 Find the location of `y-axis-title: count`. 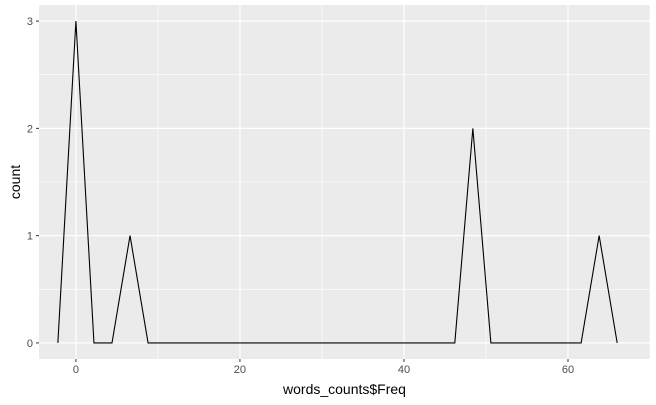

y-axis-title: count is located at coordinates (15, 182).